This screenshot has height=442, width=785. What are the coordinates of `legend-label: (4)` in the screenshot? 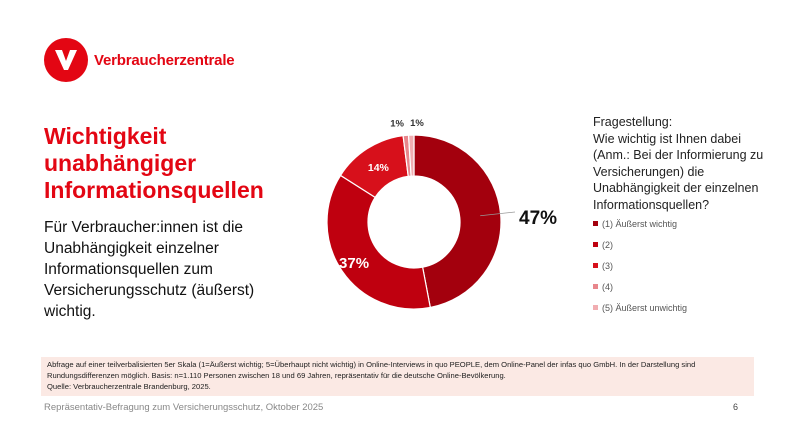 It's located at (607, 286).